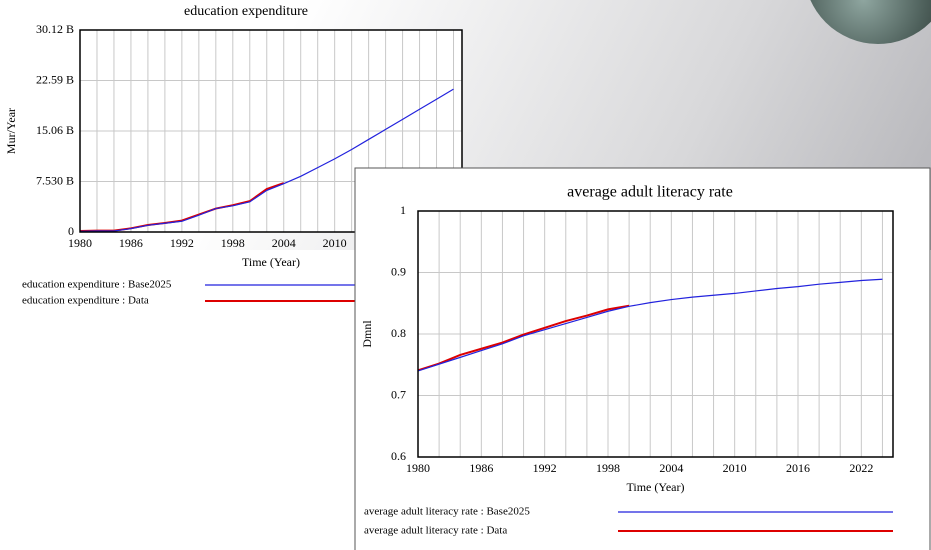 This screenshot has height=550, width=931. Describe the element at coordinates (85, 301) in the screenshot. I see `legend-label: education expenditure : Data` at that location.